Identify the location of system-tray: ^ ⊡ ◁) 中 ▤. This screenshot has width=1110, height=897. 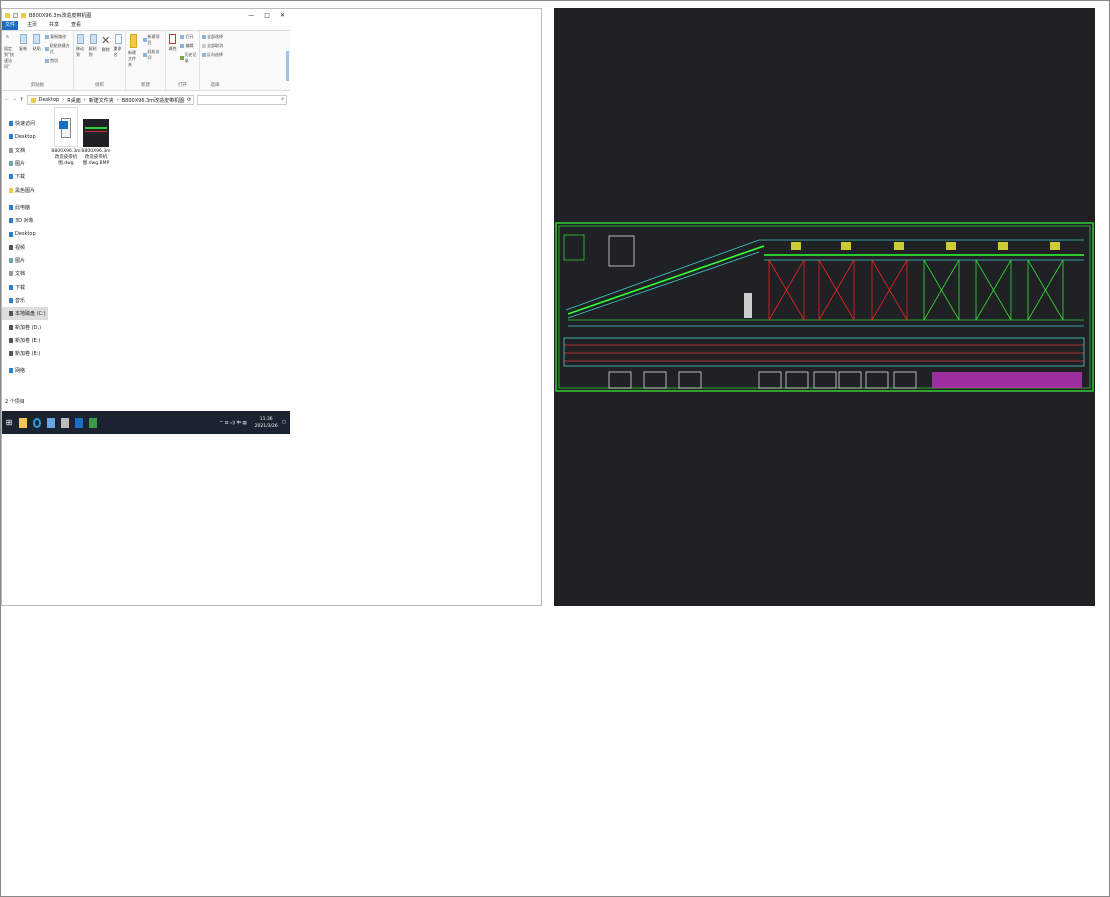
(233, 423).